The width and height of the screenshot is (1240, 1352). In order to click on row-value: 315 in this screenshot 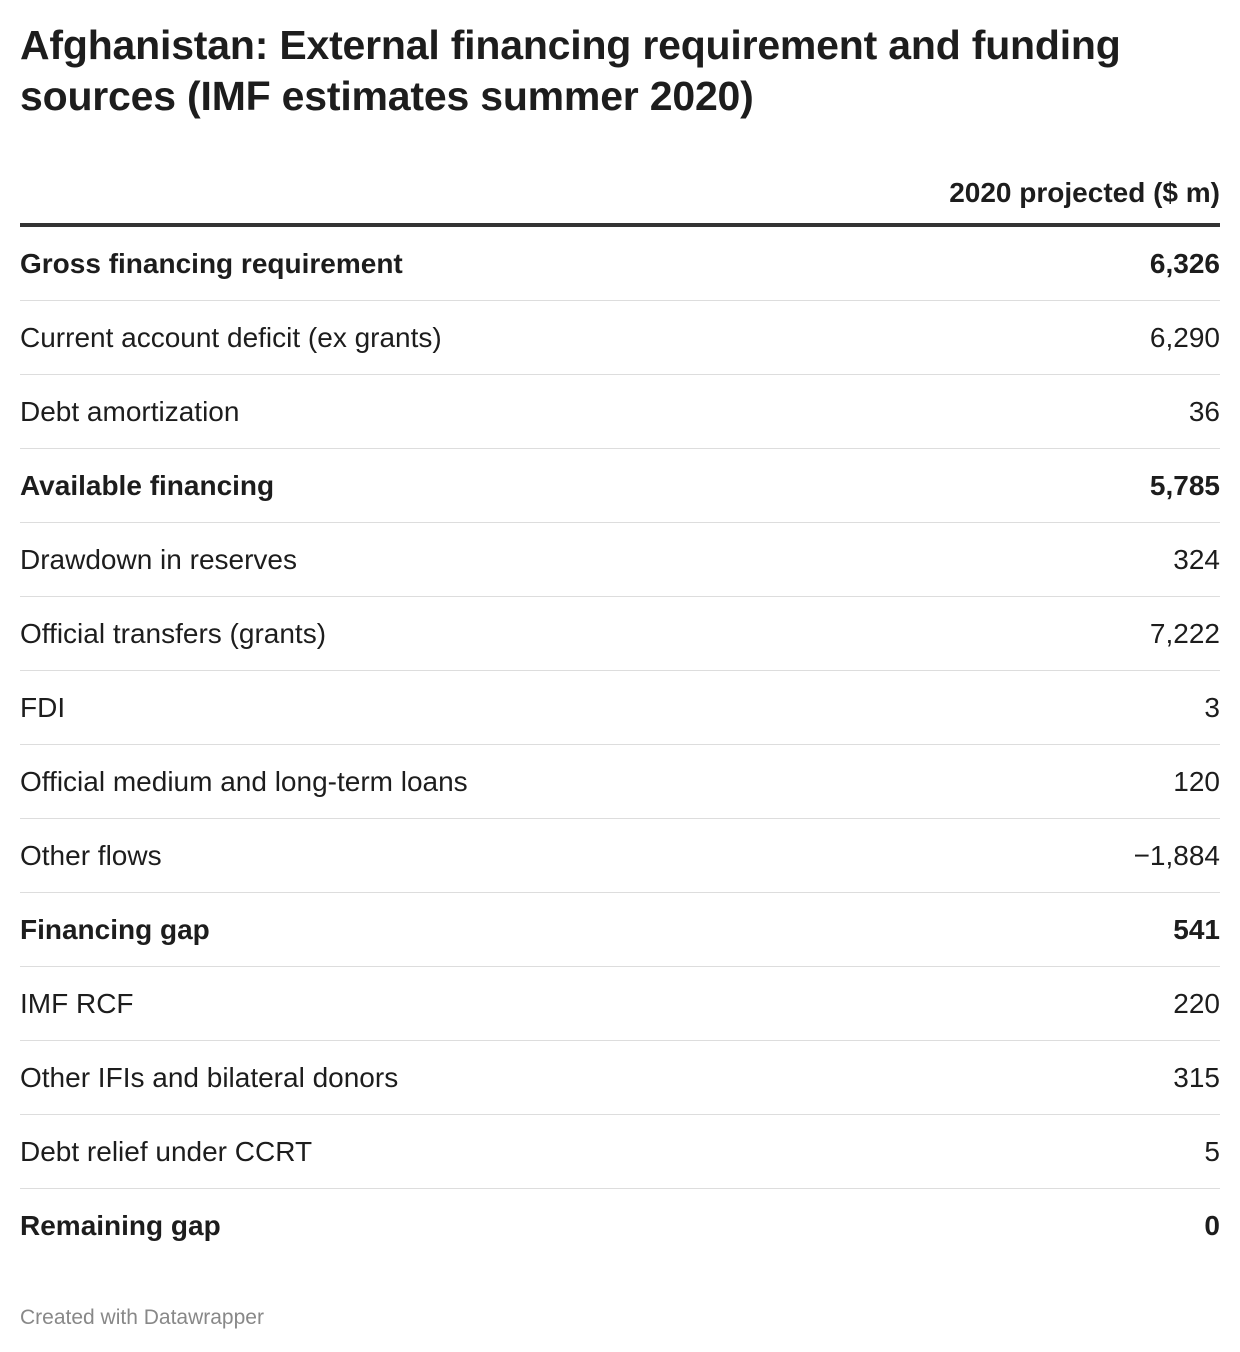, I will do `click(1196, 1077)`.